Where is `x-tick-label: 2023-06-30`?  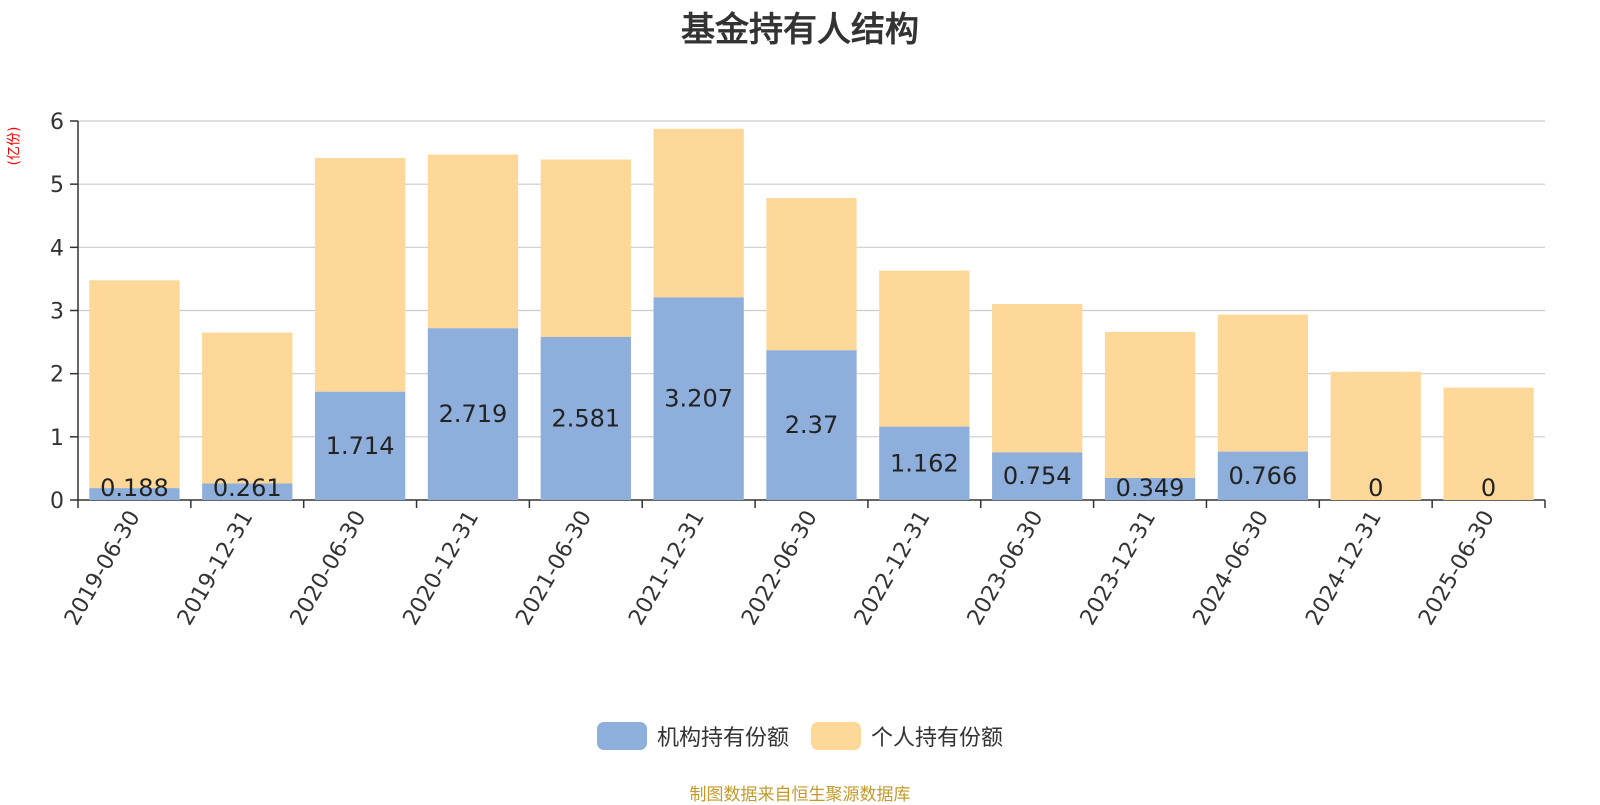
x-tick-label: 2023-06-30 is located at coordinates (1006, 568).